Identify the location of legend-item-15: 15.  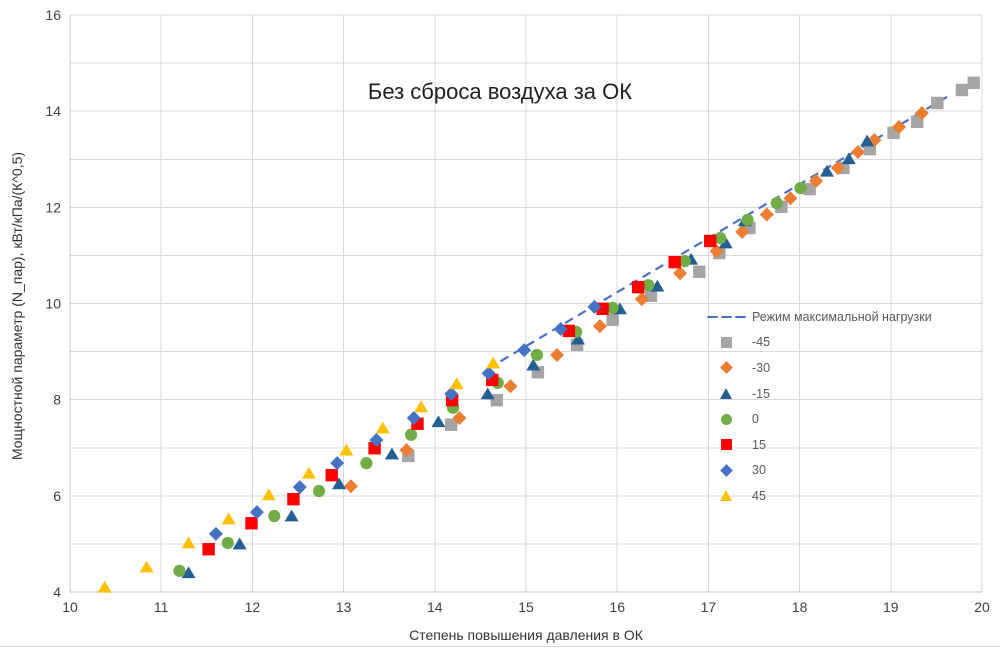
(817, 445).